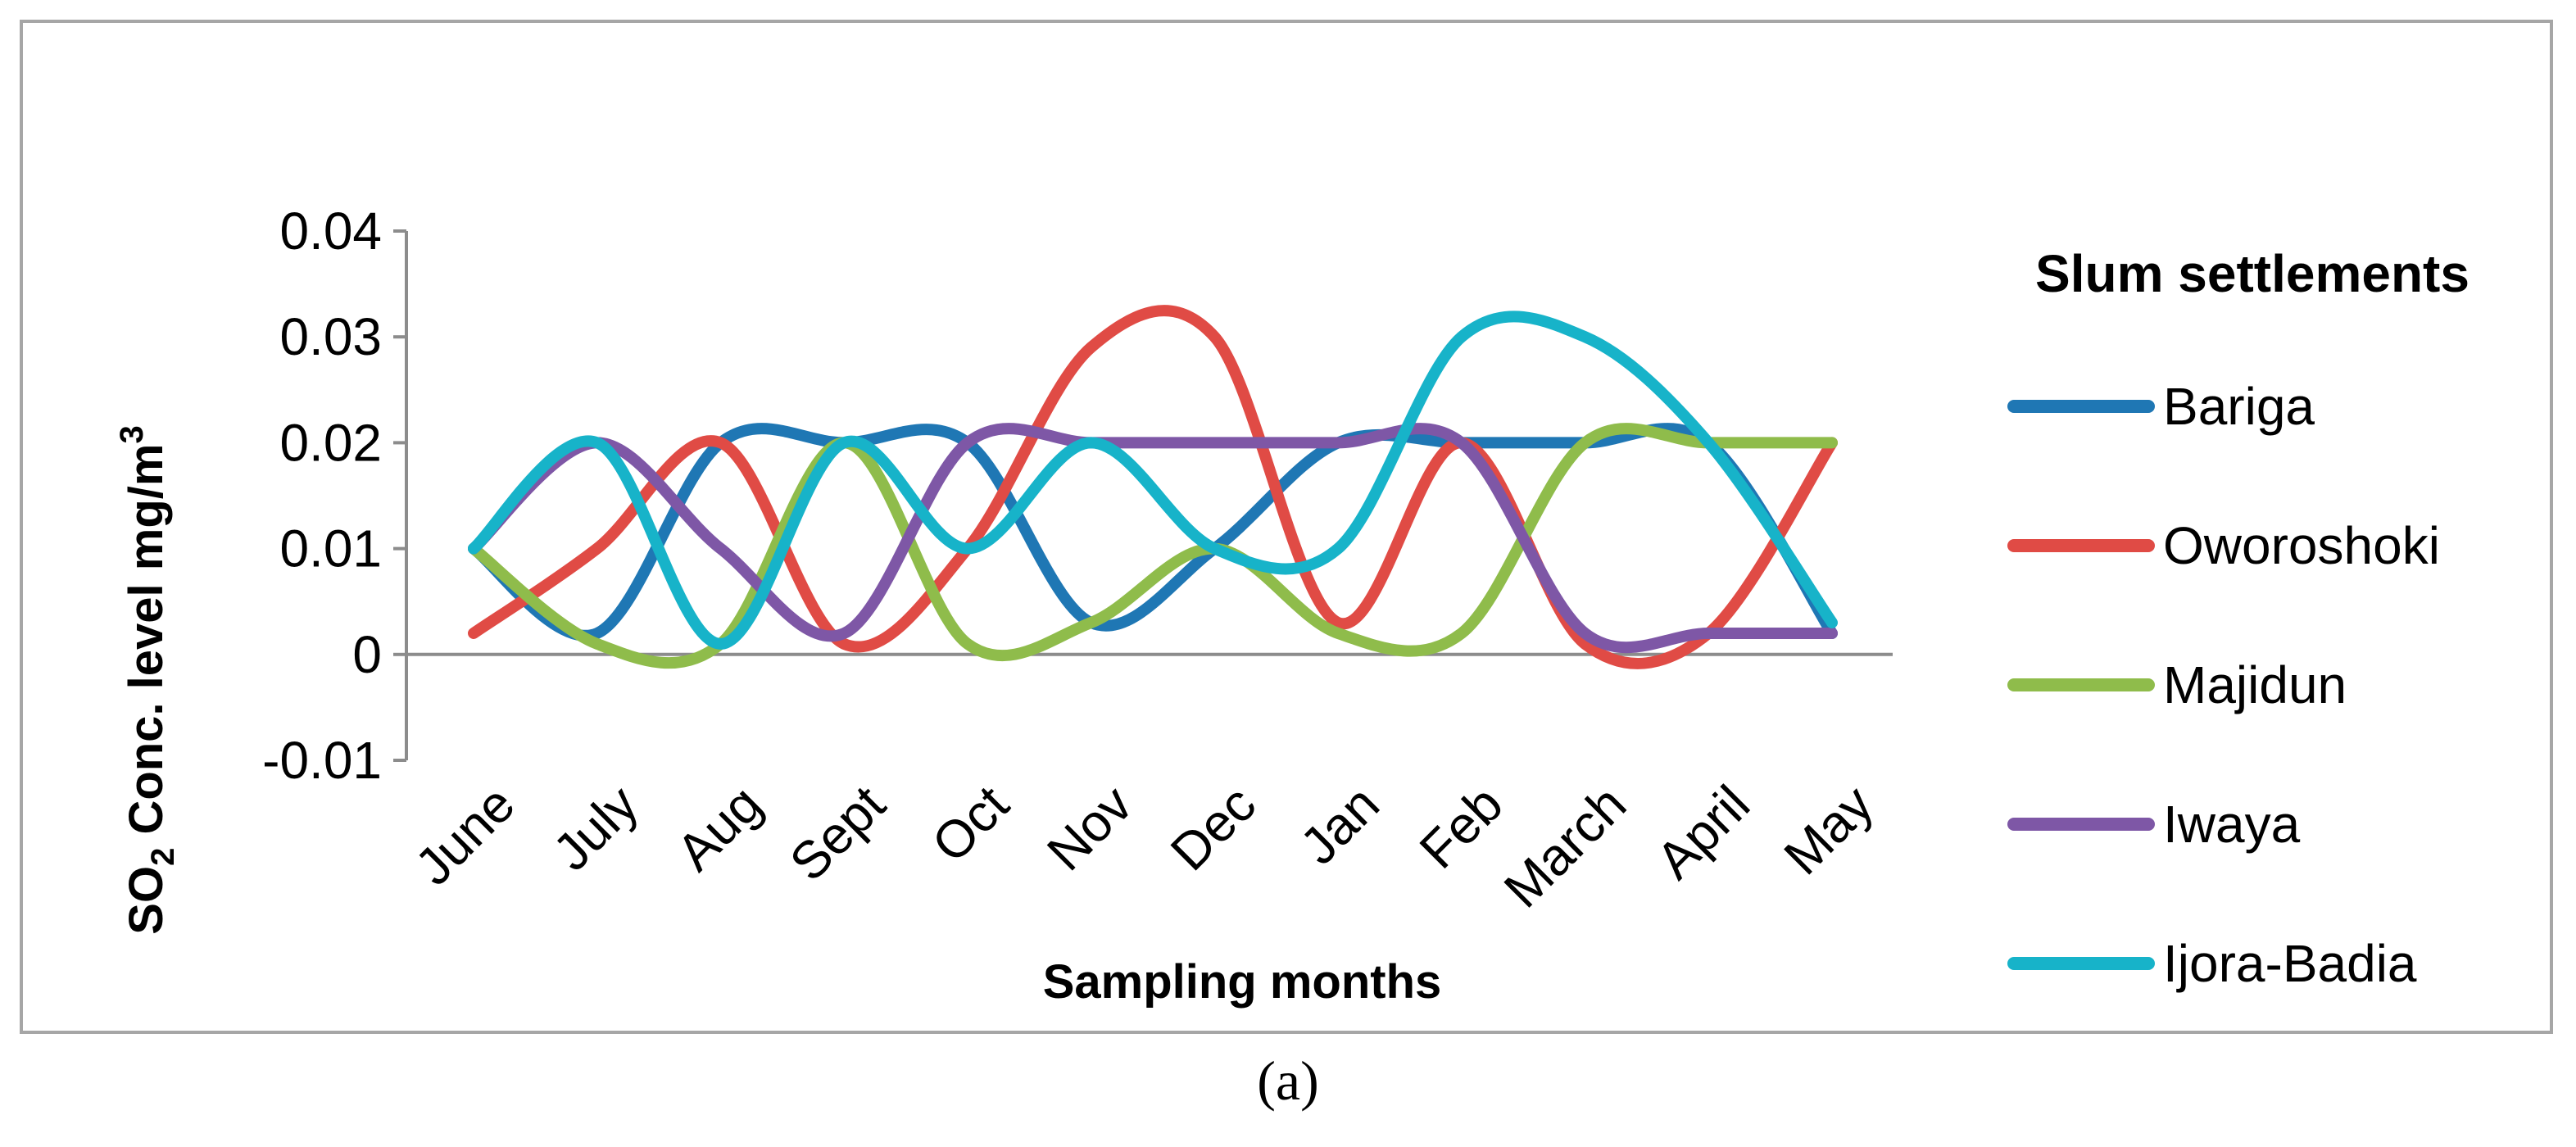 Image resolution: width=2576 pixels, height=1147 pixels. What do you see at coordinates (1828, 830) in the screenshot?
I see `x-tick-label: May` at bounding box center [1828, 830].